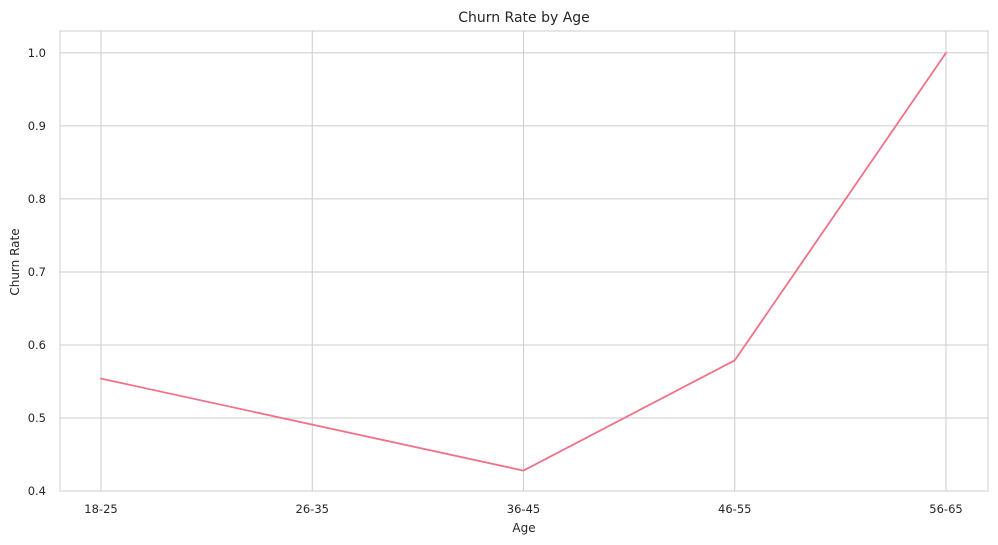  I want to click on x-tick-label: 18-25, so click(100, 509).